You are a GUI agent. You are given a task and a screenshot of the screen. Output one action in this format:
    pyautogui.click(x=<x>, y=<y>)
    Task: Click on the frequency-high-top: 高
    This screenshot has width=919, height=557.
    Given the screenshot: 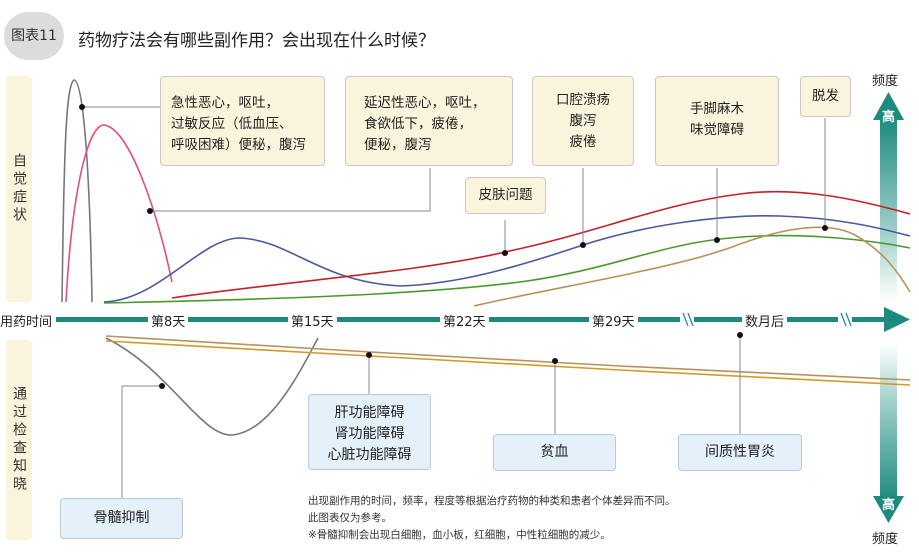 What is the action you would take?
    pyautogui.click(x=889, y=117)
    